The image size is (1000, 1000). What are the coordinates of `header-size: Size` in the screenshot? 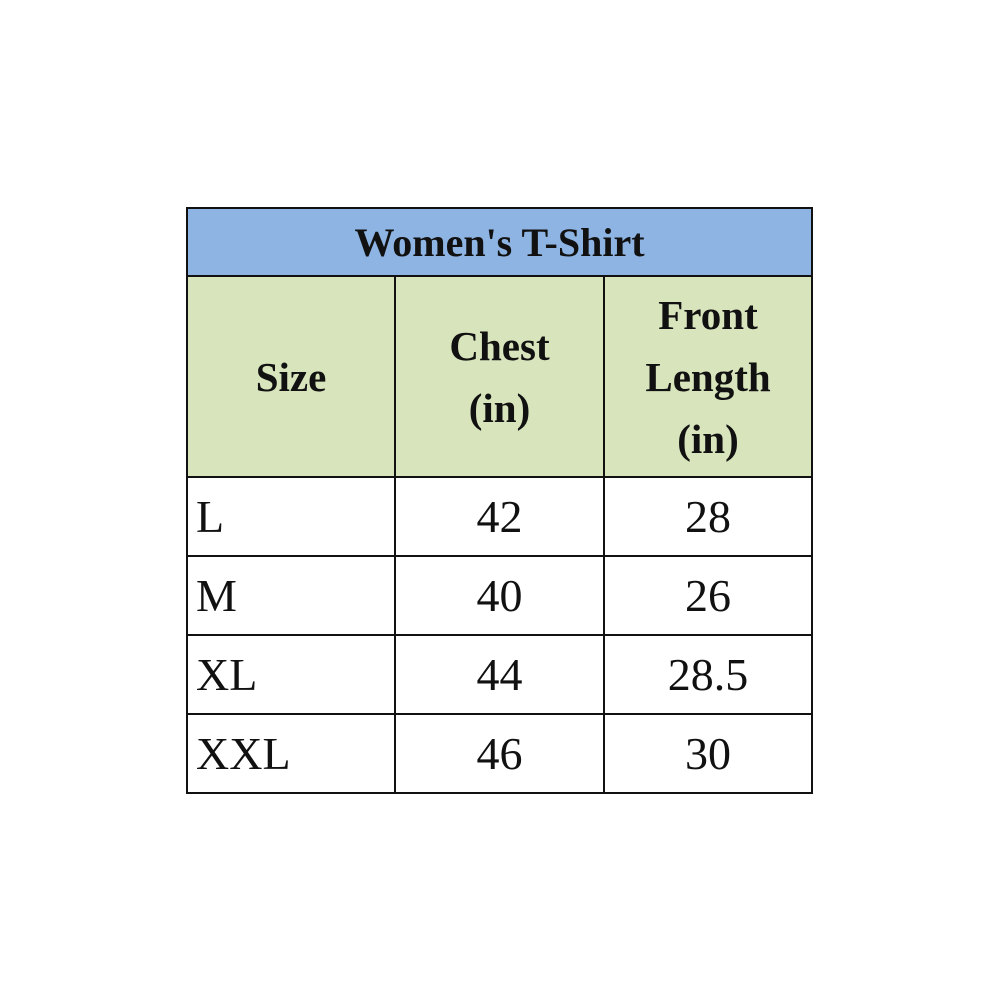 It's located at (291, 376).